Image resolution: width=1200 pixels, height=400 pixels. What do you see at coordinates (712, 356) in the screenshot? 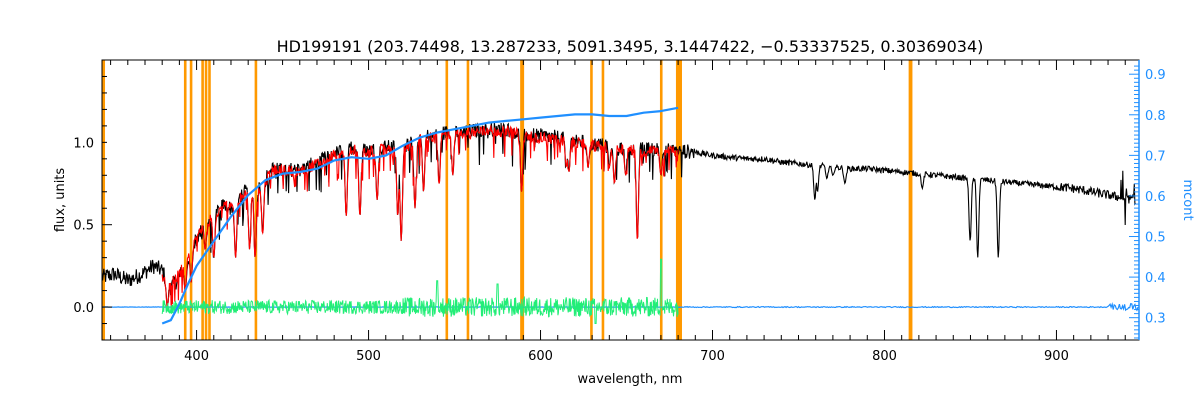
I see `x-tick-label-3: 700` at bounding box center [712, 356].